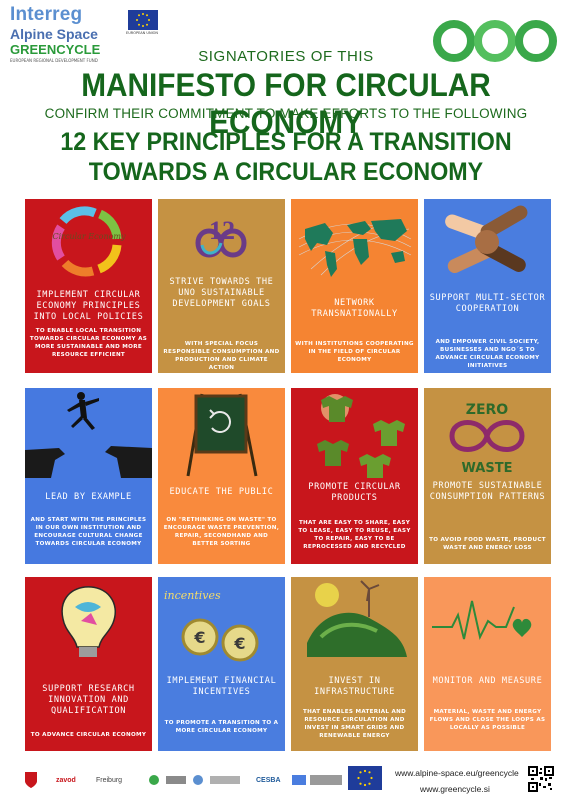  I want to click on partner-logo-crest, so click(31, 780).